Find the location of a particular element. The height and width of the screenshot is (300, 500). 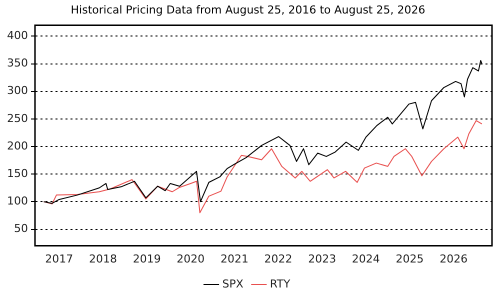

legend-label: SPX is located at coordinates (233, 283).